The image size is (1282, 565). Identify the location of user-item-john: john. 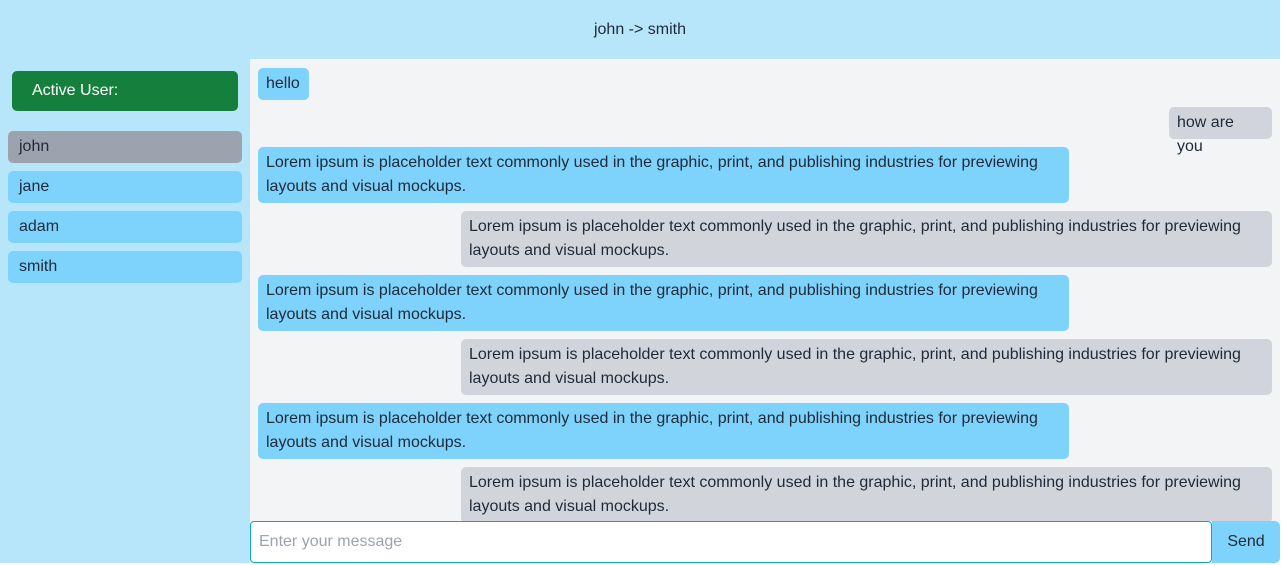
(125, 147).